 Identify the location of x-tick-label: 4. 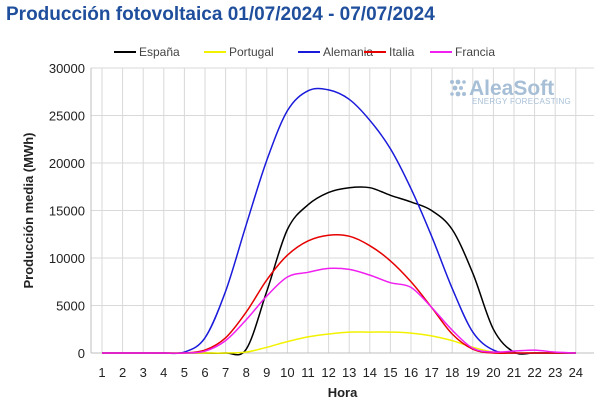
(163, 372).